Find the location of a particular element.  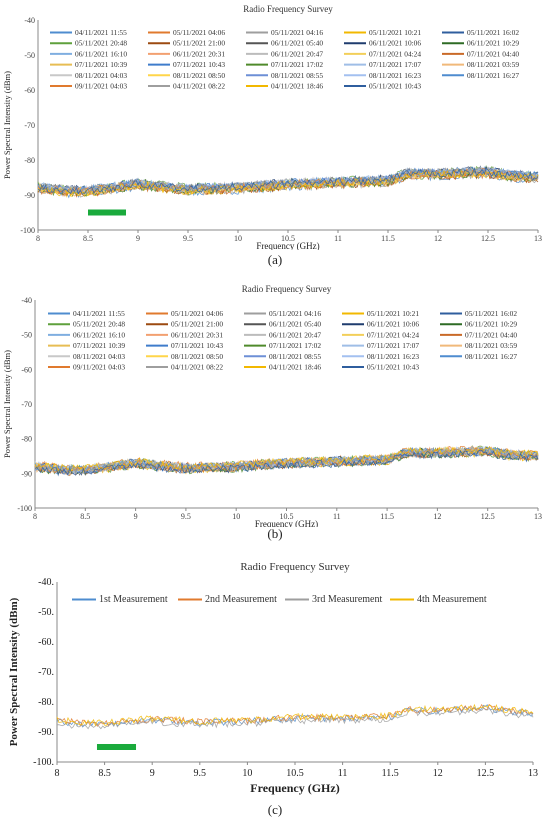

legend-label: 2nd Measurement is located at coordinates (241, 599).